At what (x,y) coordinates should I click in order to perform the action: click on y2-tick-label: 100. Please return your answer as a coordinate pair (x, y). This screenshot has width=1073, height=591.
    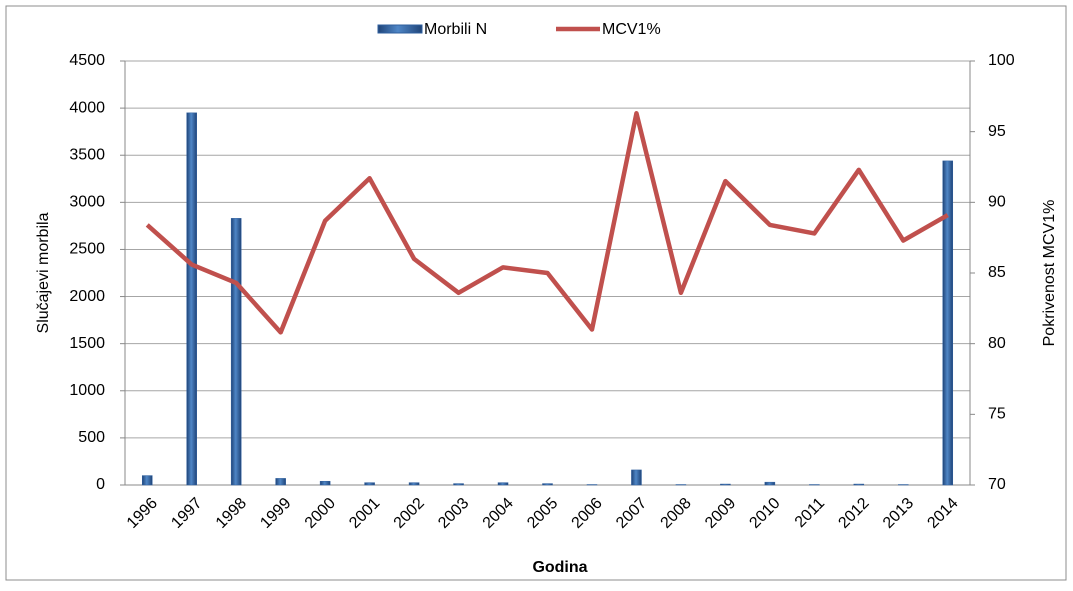
    Looking at the image, I should click on (1001, 60).